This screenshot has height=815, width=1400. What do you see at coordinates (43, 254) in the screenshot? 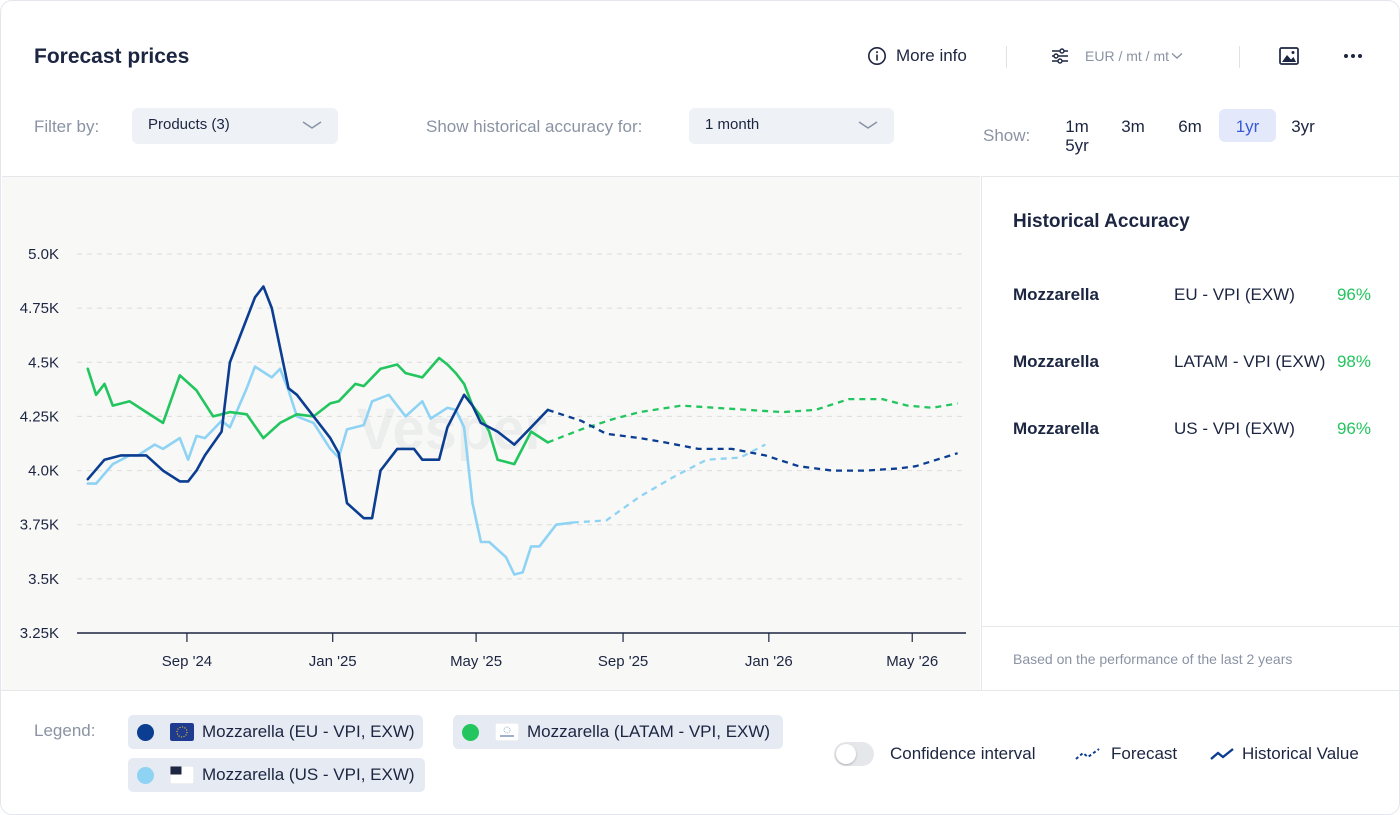
I see `y-tick-label: 5.0K` at bounding box center [43, 254].